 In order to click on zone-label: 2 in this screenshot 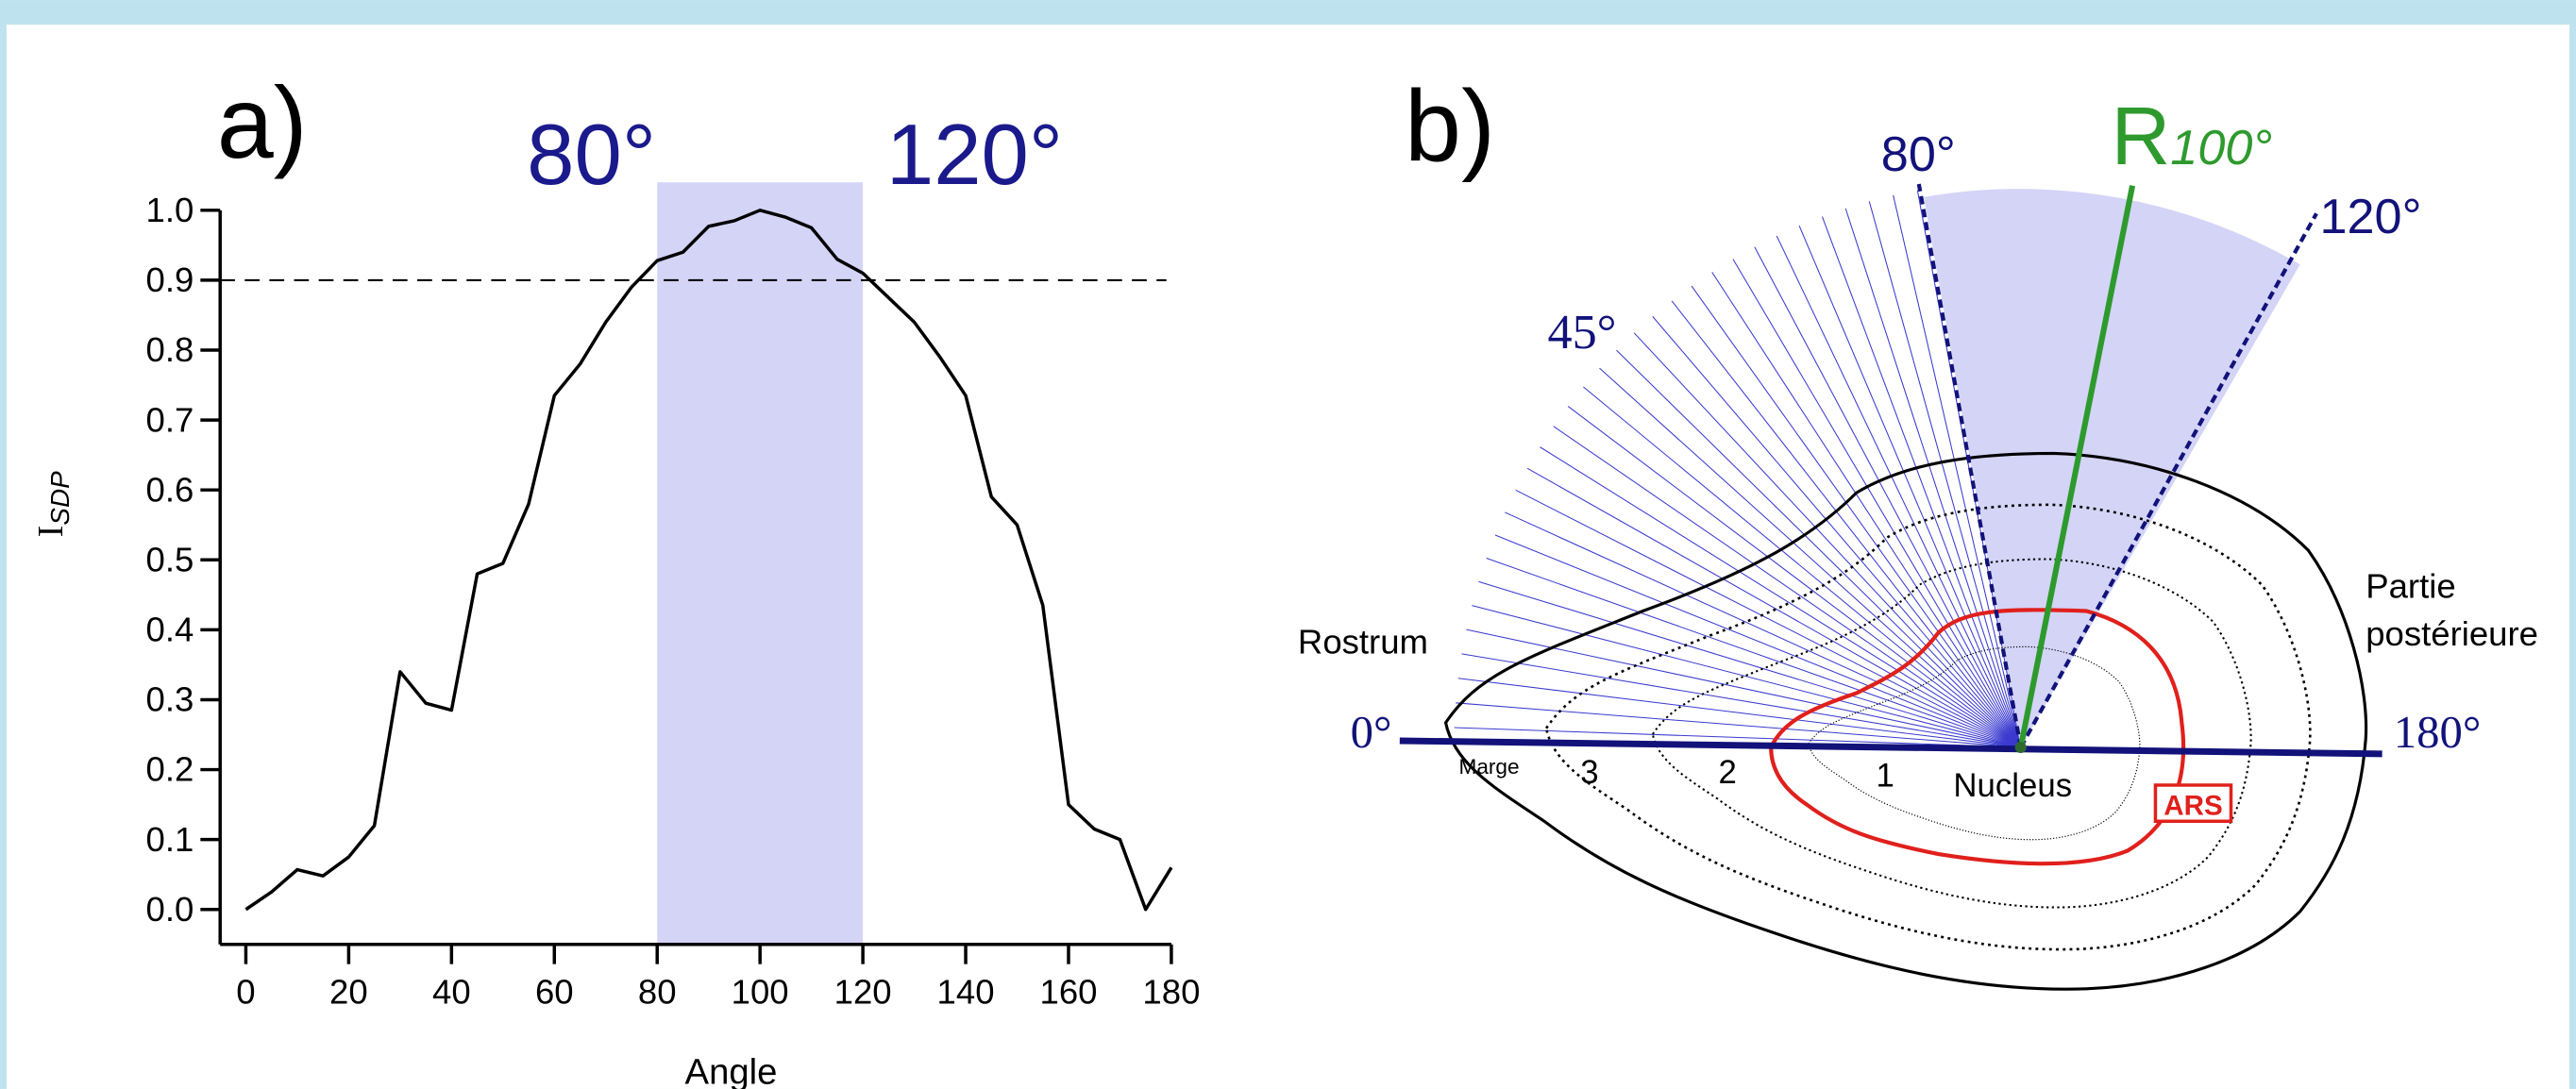, I will do `click(1727, 772)`.